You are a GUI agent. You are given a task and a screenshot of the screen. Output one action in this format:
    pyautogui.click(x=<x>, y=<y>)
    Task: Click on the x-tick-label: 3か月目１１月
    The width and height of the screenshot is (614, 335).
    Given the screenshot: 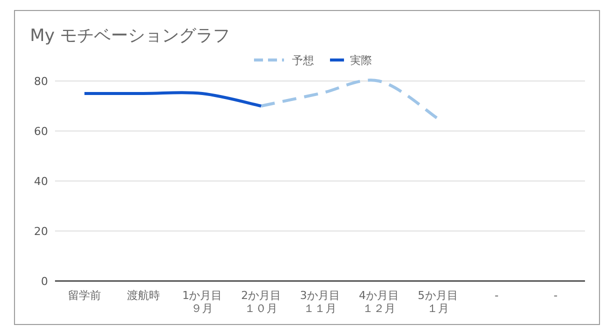 What is the action you would take?
    pyautogui.click(x=320, y=302)
    